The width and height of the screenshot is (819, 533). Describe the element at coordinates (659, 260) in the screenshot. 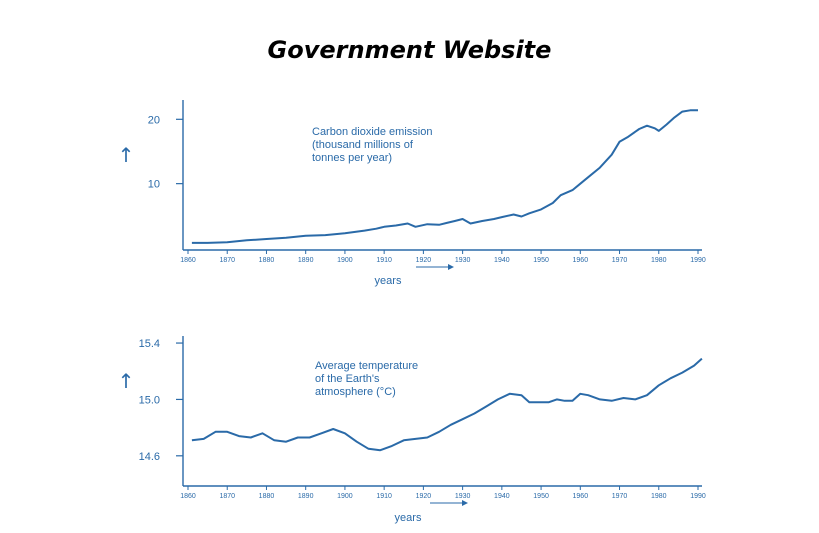

I see `co2-chart-x-tick-label: 1980` at that location.